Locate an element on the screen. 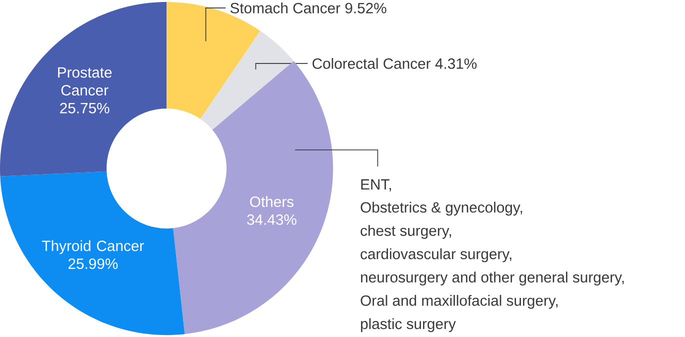 The image size is (685, 337). slice-label: Others is located at coordinates (272, 202).